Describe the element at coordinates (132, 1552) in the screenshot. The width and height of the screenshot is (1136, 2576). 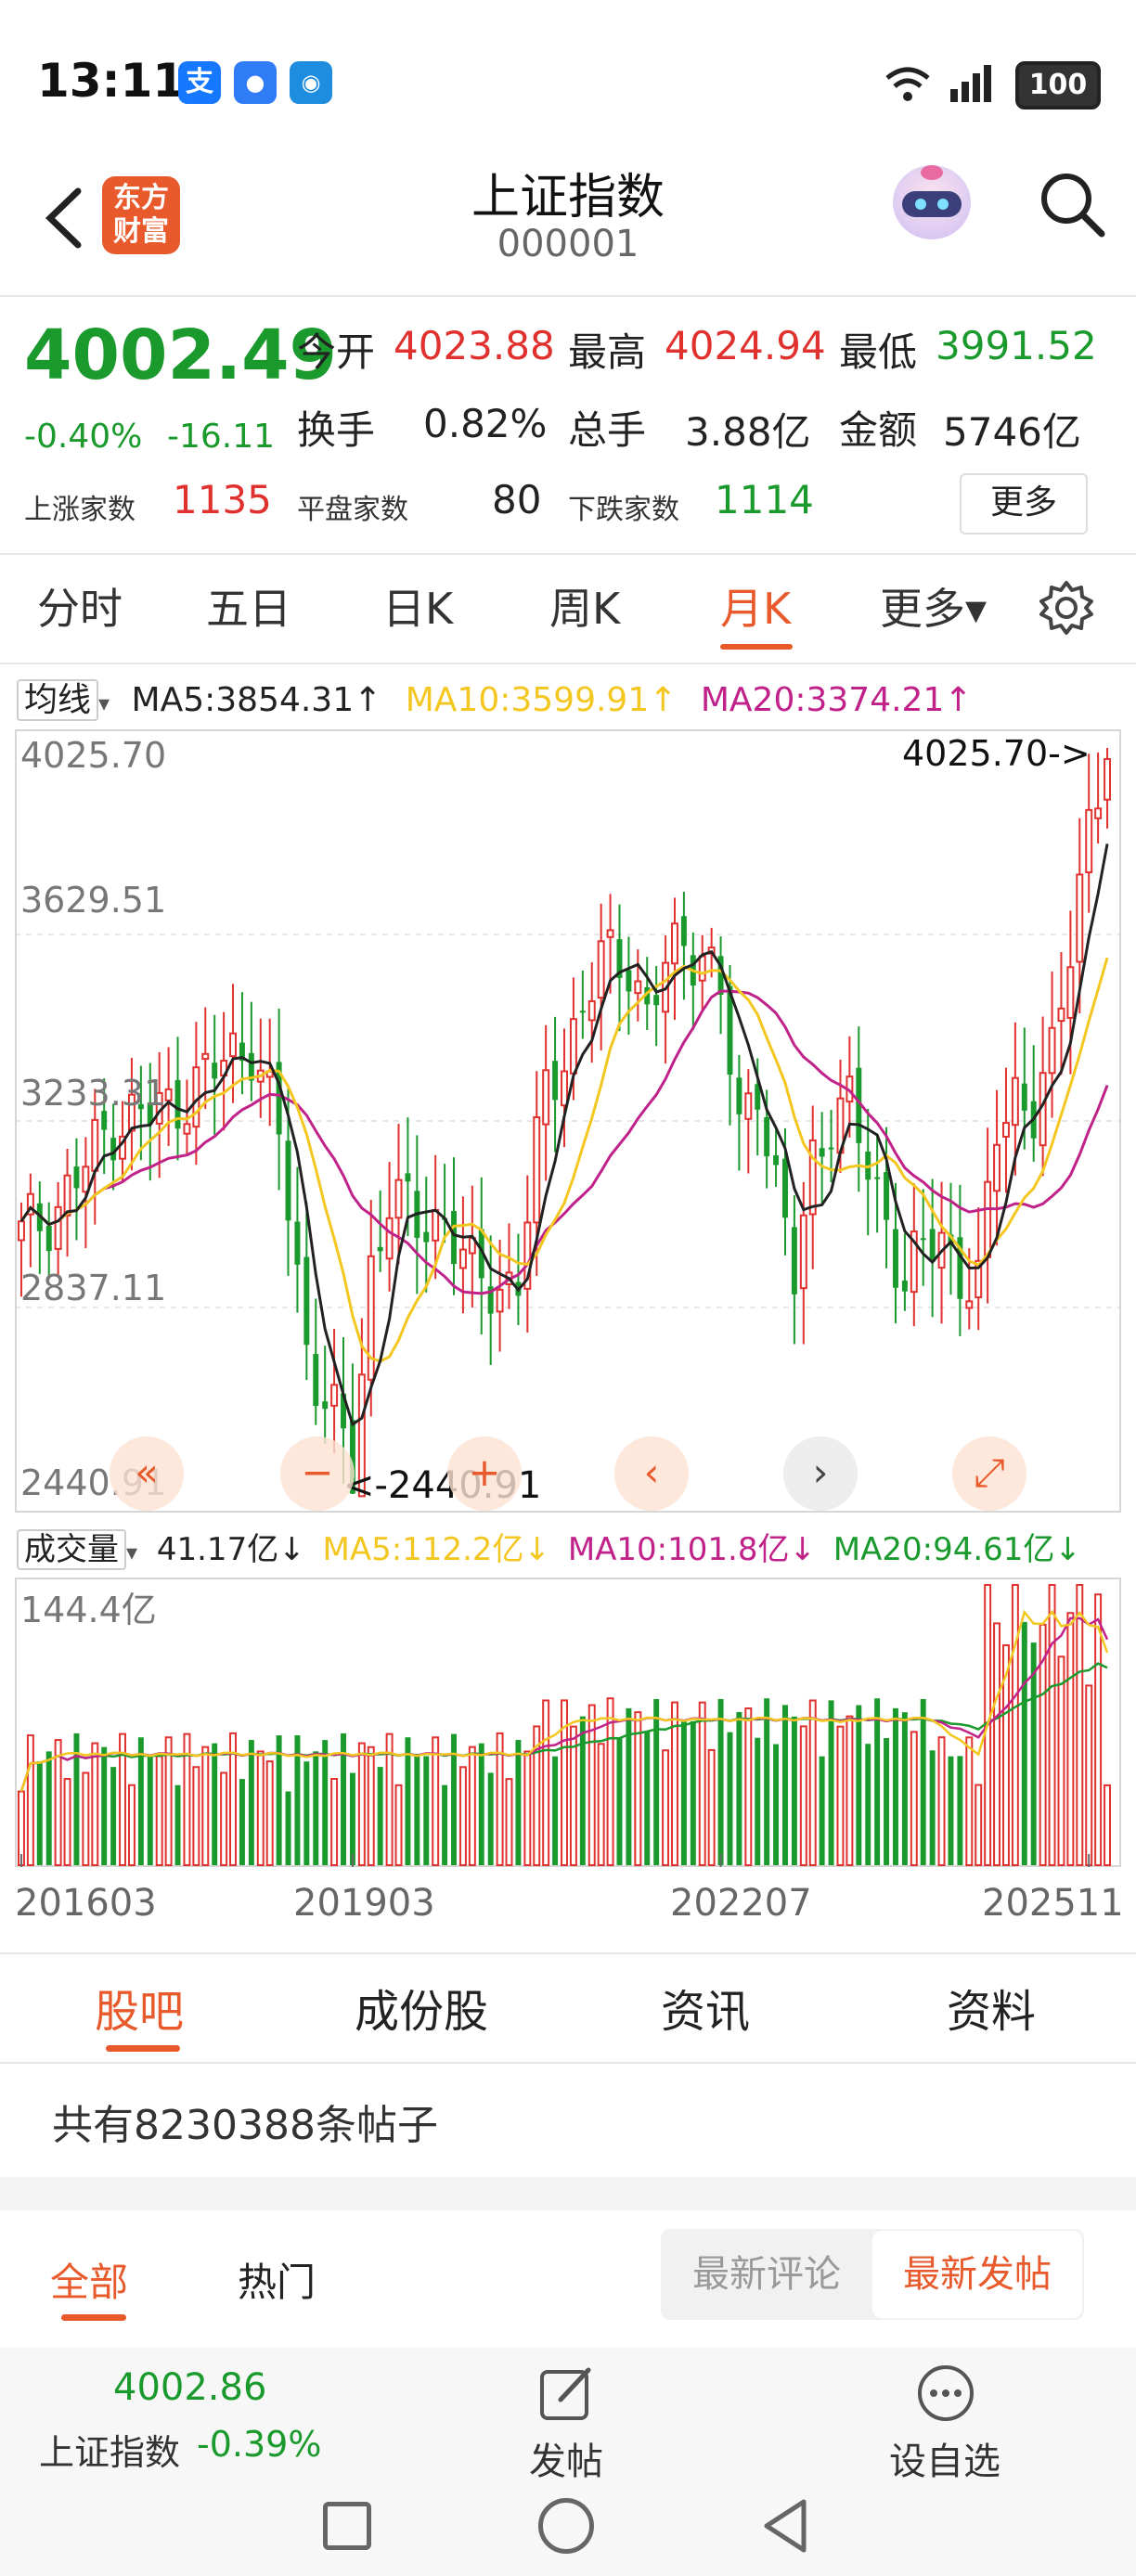
I see `volume-selector-caret-icon: ▾` at that location.